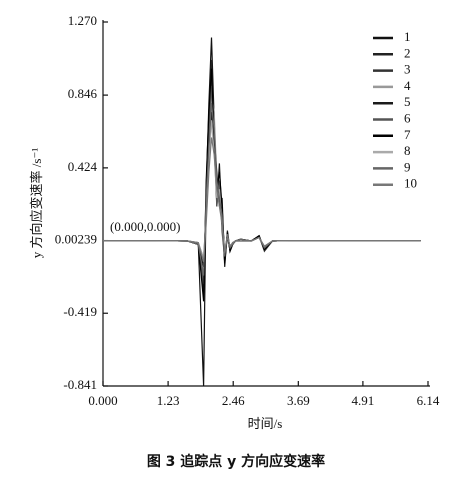 Image resolution: width=472 pixels, height=483 pixels. What do you see at coordinates (168, 400) in the screenshot?
I see `x-tick-label: 1.23` at bounding box center [168, 400].